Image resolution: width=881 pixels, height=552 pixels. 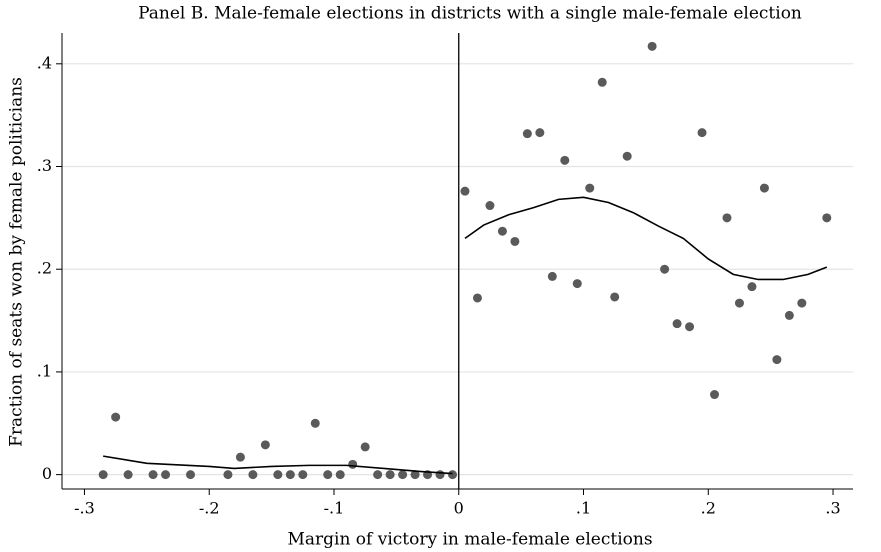 What do you see at coordinates (44, 268) in the screenshot?
I see `y-tick-label: .2` at bounding box center [44, 268].